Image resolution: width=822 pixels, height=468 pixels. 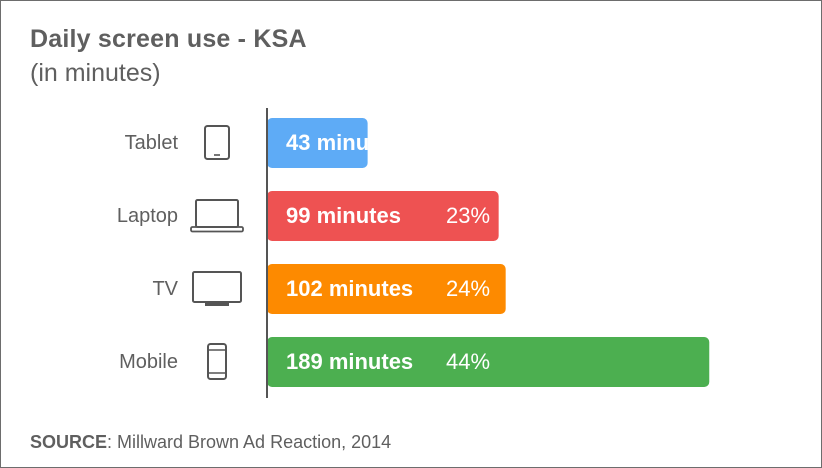 I want to click on mobile-icon, so click(x=217, y=361).